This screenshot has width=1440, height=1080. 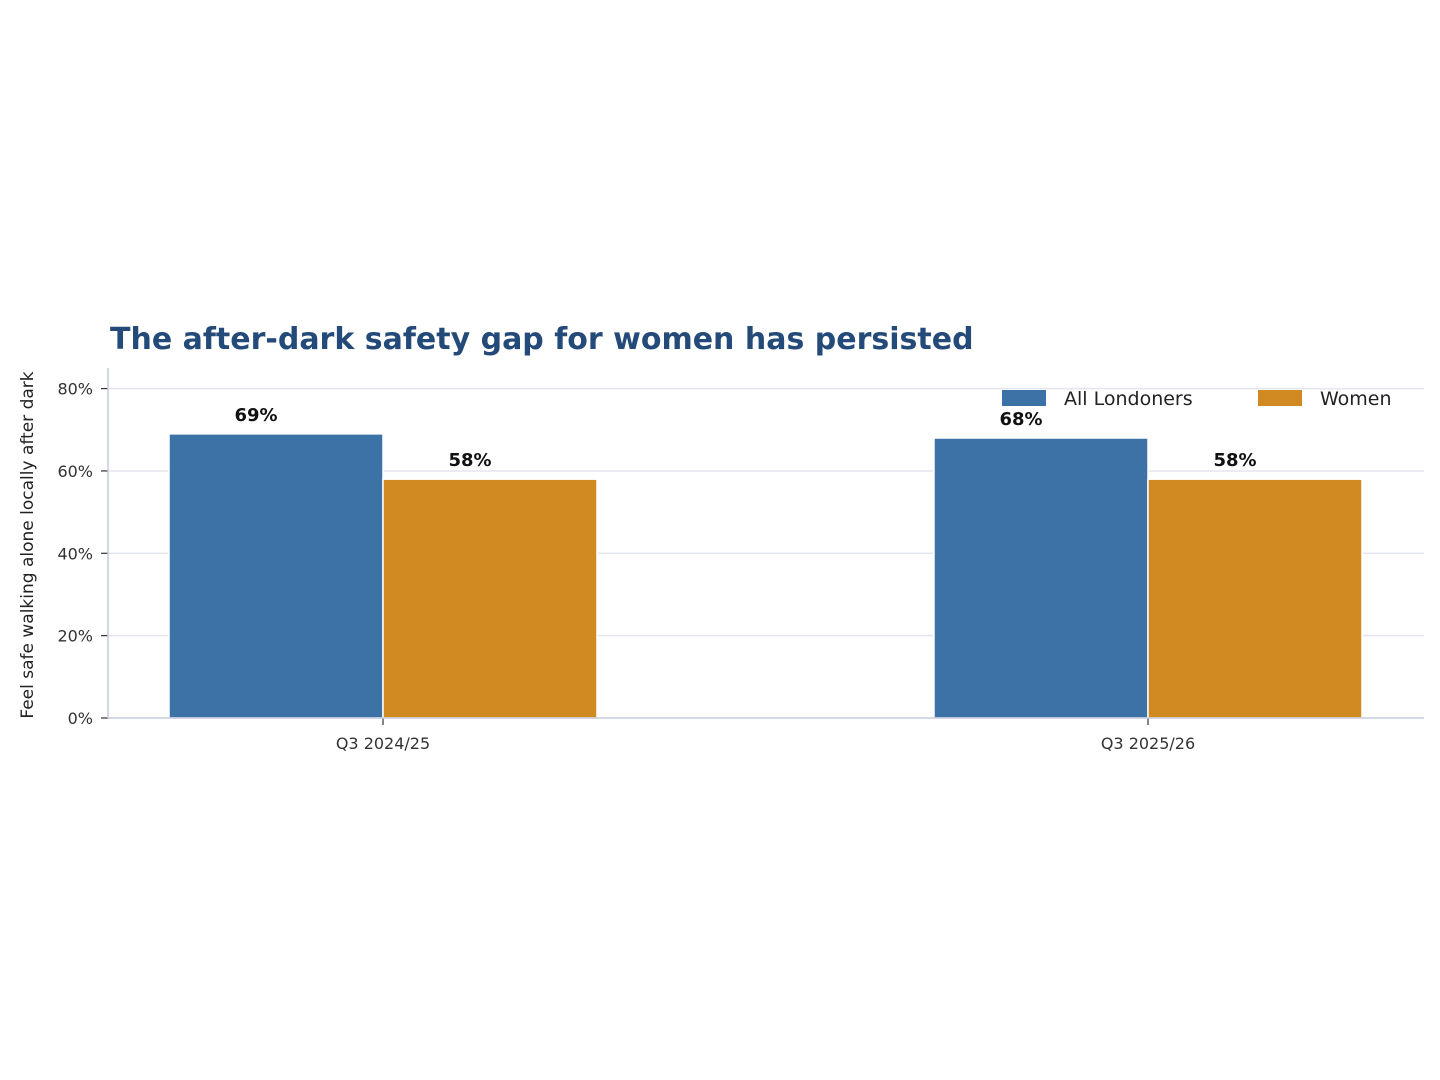 I want to click on y-tick-label: 0%, so click(x=80, y=718).